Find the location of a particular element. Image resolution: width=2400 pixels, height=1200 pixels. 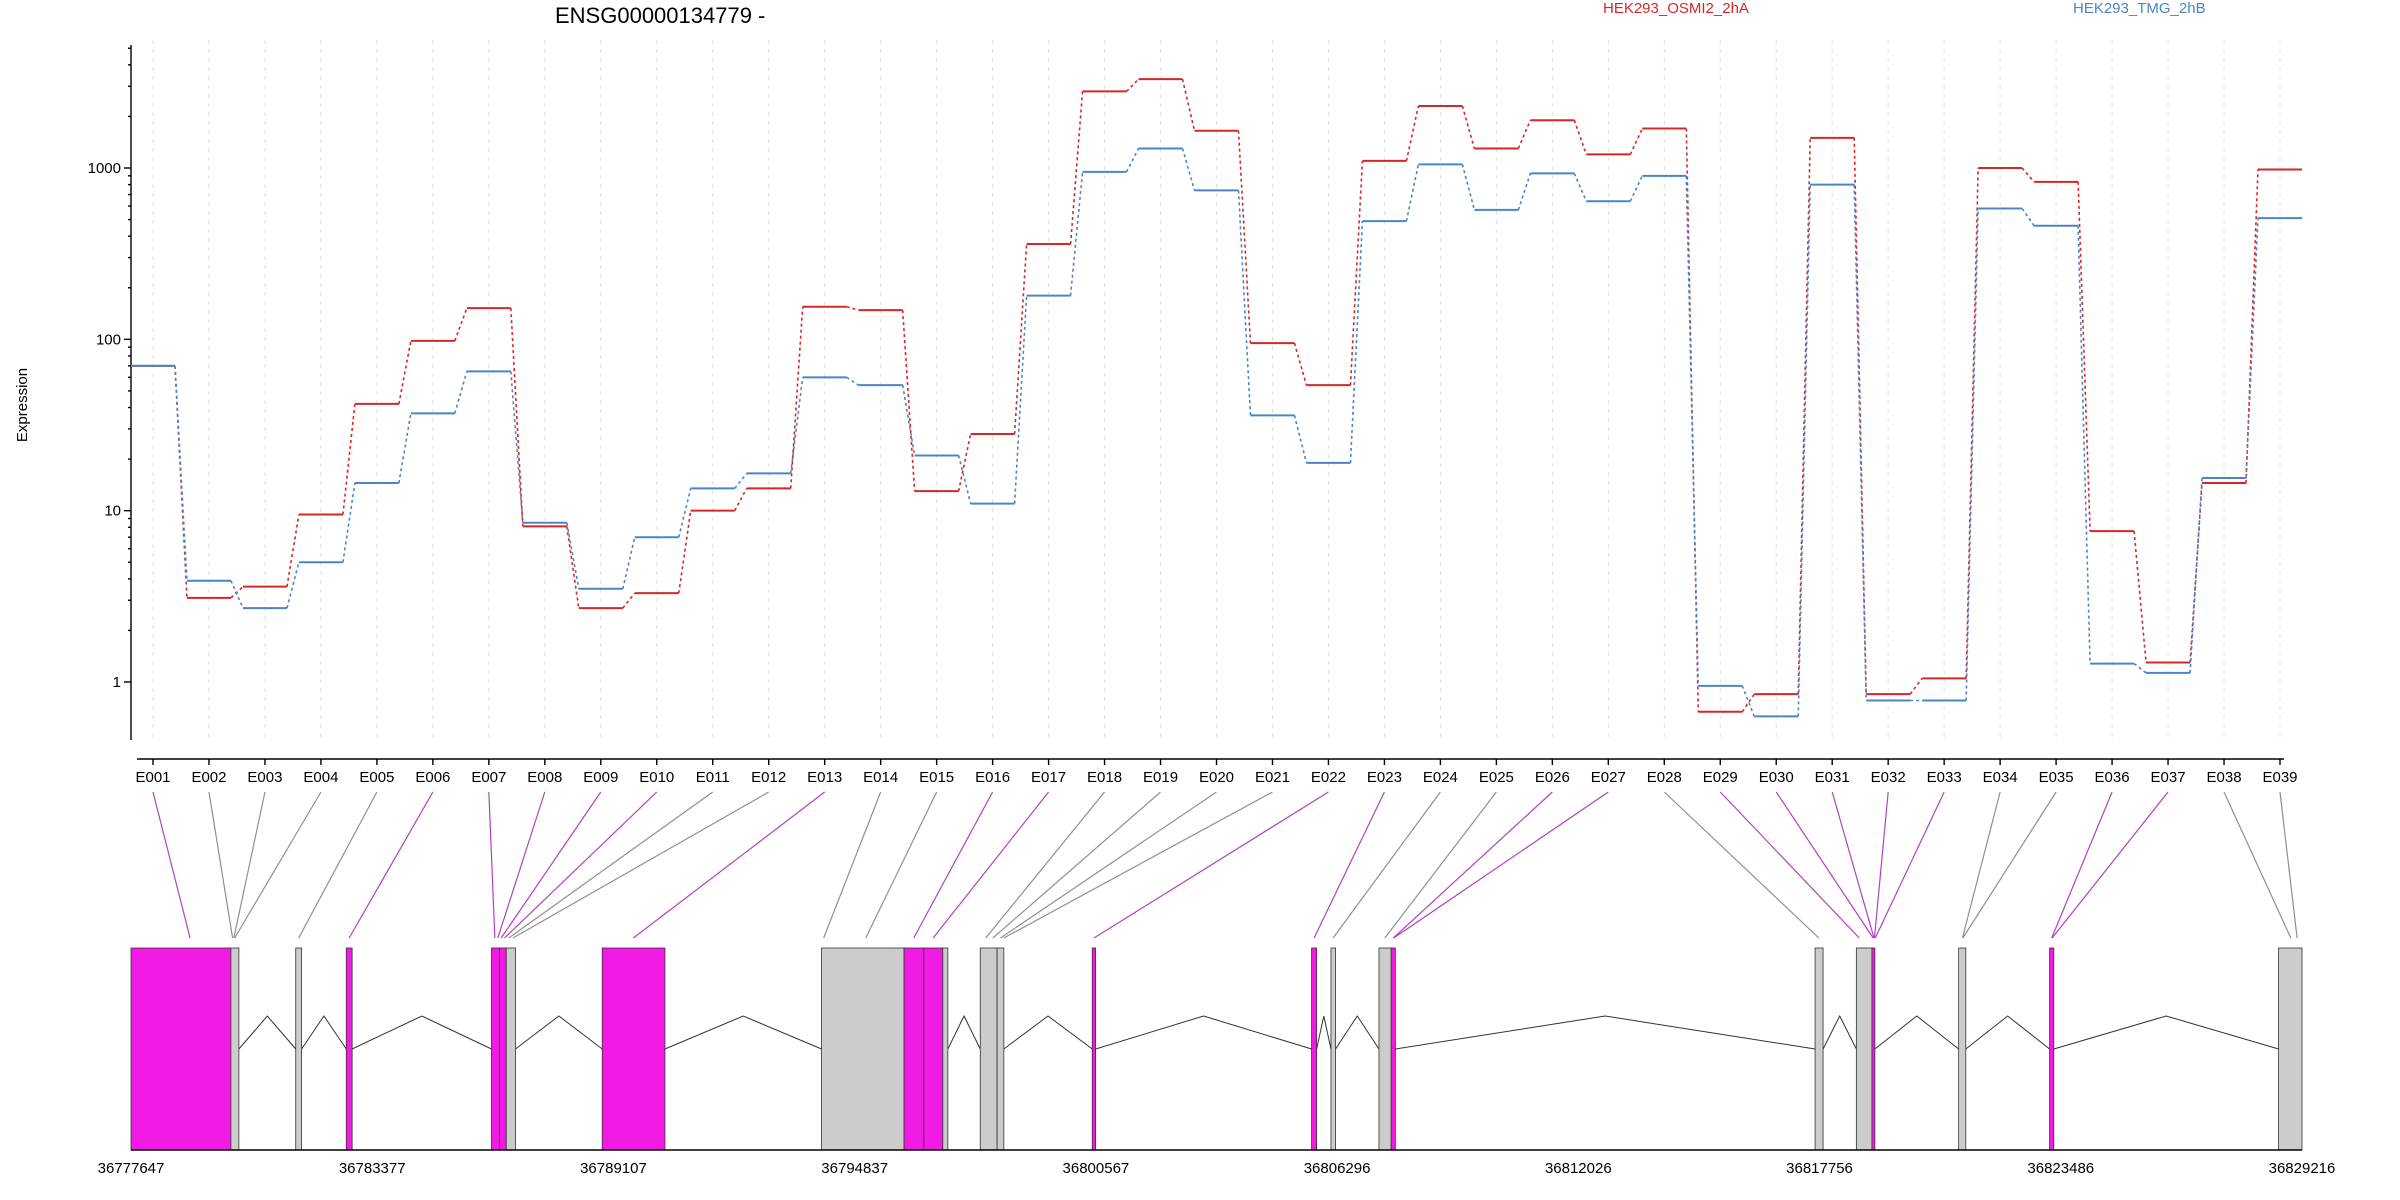

link-line-e031 is located at coordinates (1853, 865).